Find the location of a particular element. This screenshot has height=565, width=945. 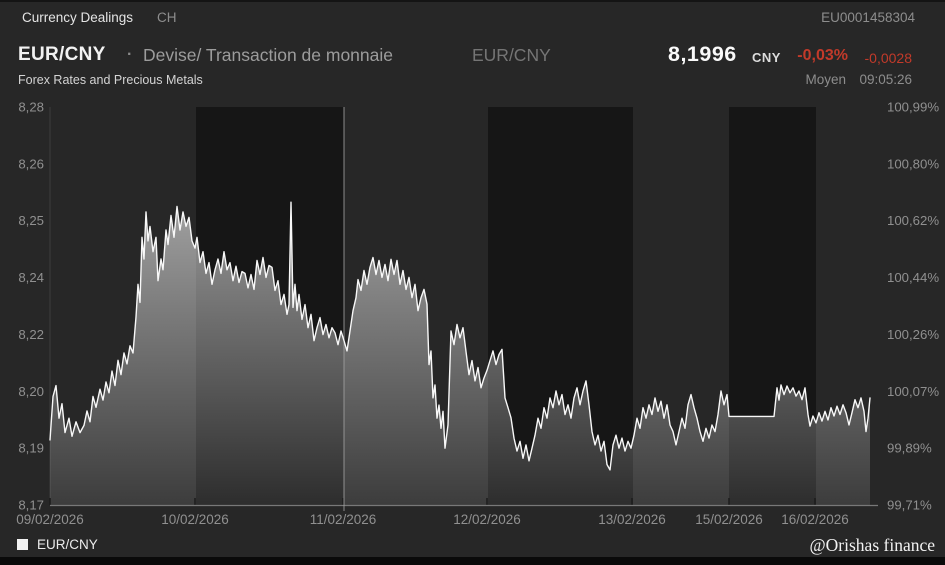

y-axis-label-left: 8,19 is located at coordinates (31, 448).